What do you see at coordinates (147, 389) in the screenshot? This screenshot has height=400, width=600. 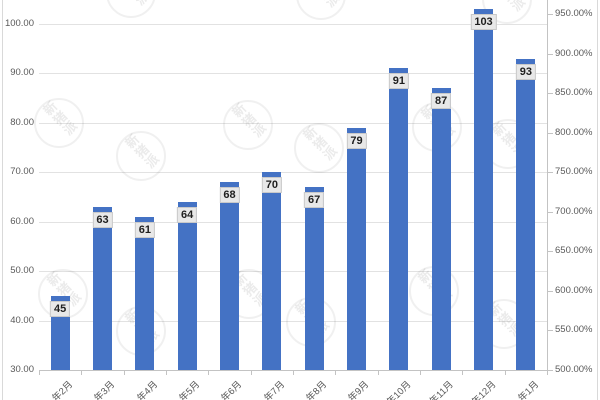 I see `x-axis-category-label: 年4月` at bounding box center [147, 389].